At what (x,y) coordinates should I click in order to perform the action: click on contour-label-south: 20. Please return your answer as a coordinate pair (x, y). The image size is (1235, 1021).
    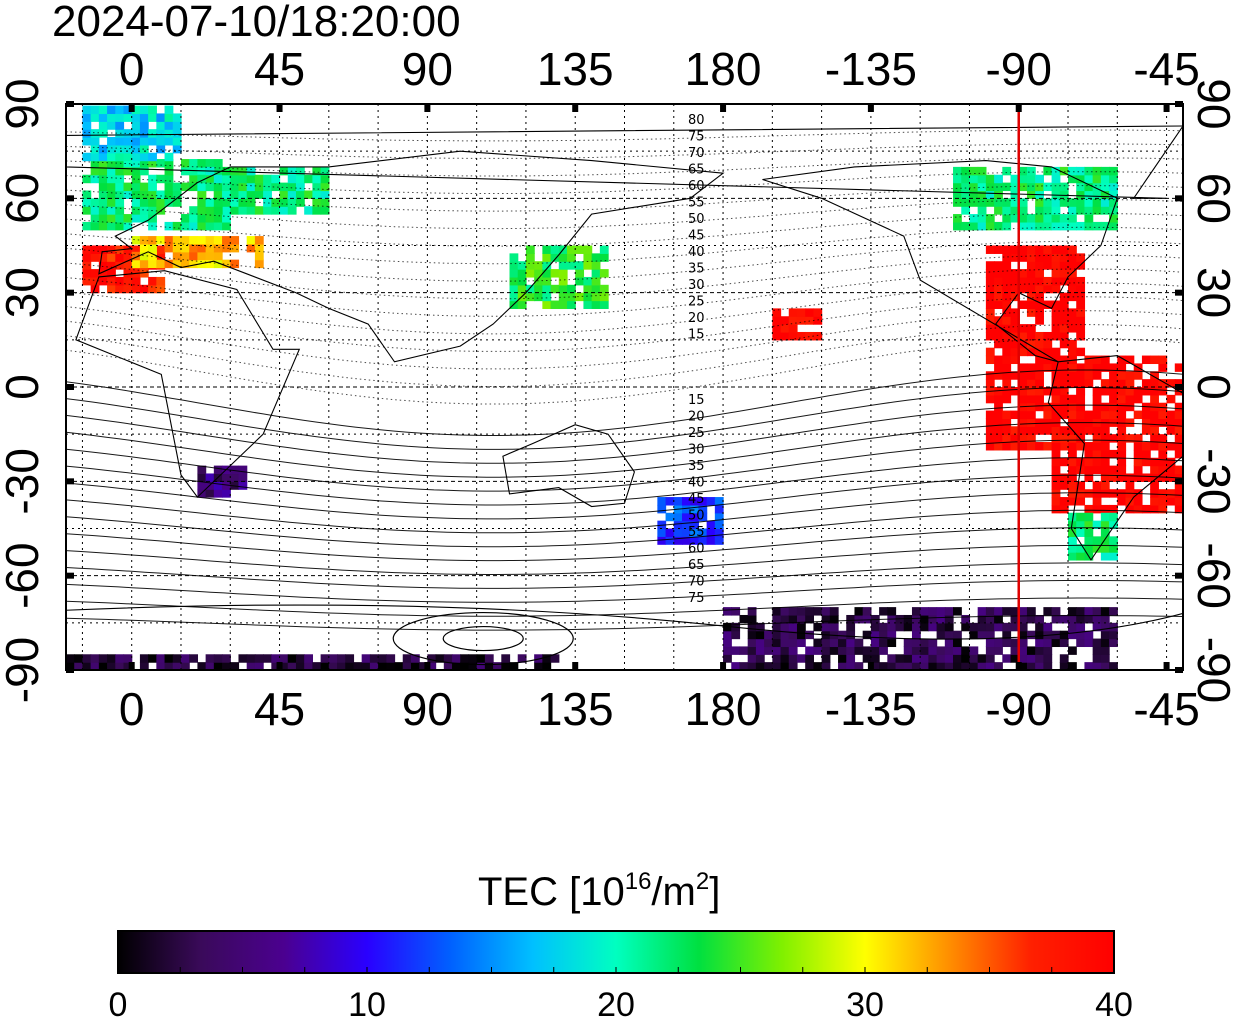
    Looking at the image, I should click on (696, 417).